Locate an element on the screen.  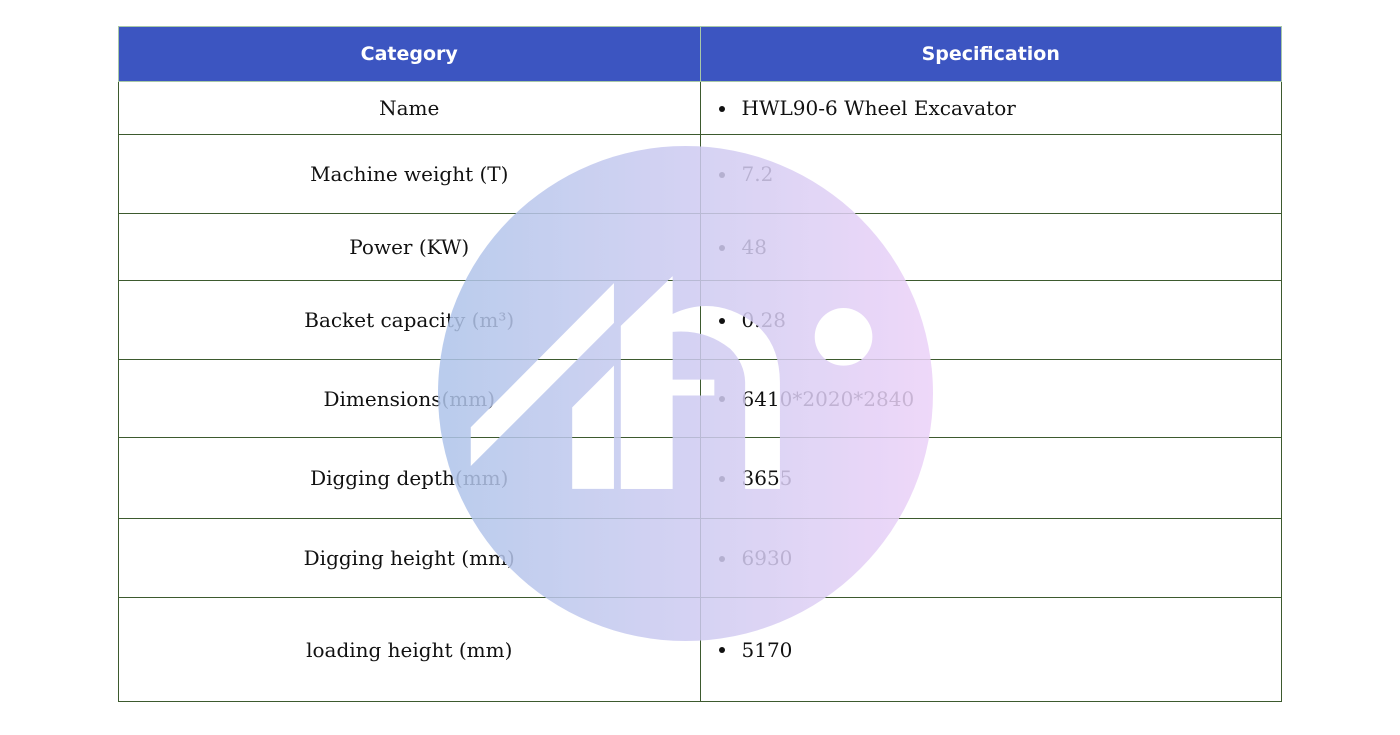
row-value-text: HWL90-6 Wheel Excavator is located at coordinates (878, 108).